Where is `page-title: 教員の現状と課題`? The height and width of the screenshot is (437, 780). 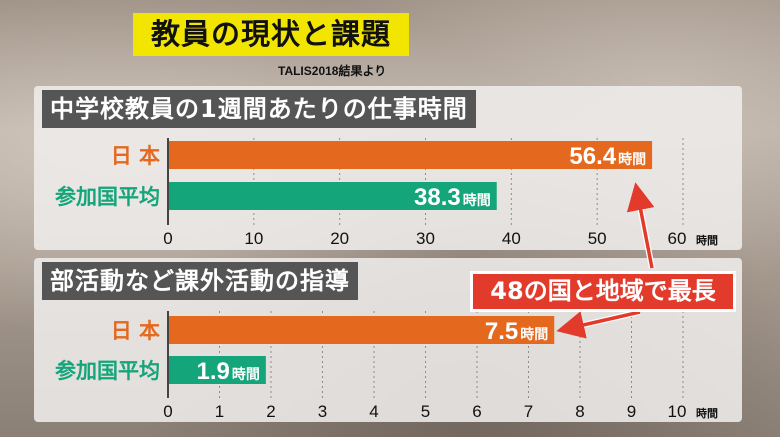 page-title: 教員の現状と課題 is located at coordinates (271, 34).